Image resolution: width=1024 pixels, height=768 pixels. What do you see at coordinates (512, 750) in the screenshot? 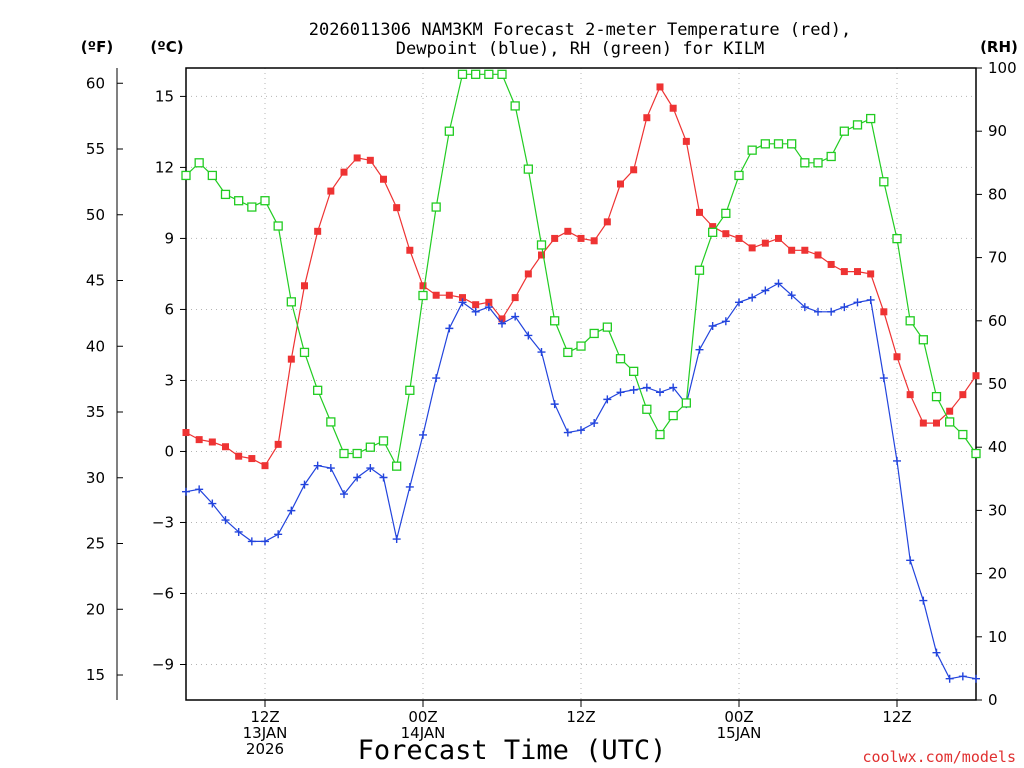
I see `x-axis-label: Forecast Time (UTC)` at bounding box center [512, 750].